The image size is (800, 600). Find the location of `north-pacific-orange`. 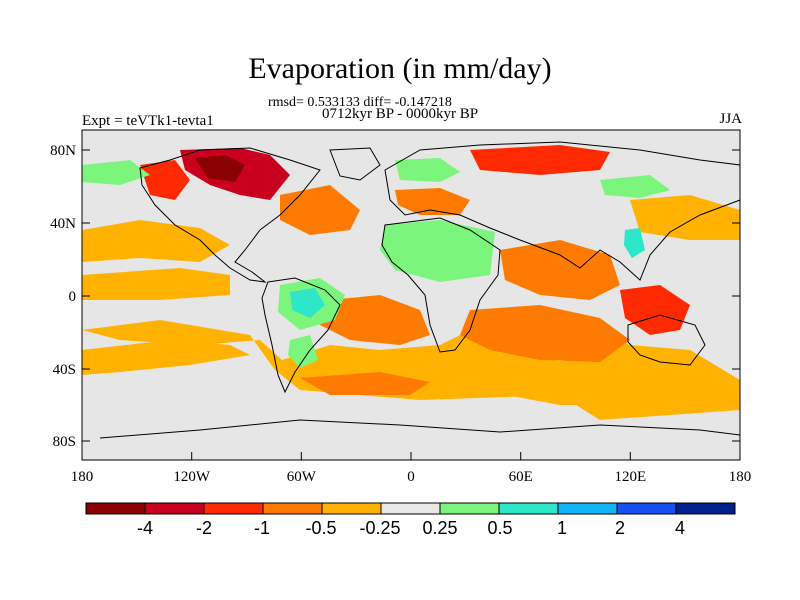

north-pacific-orange is located at coordinates (156, 241).